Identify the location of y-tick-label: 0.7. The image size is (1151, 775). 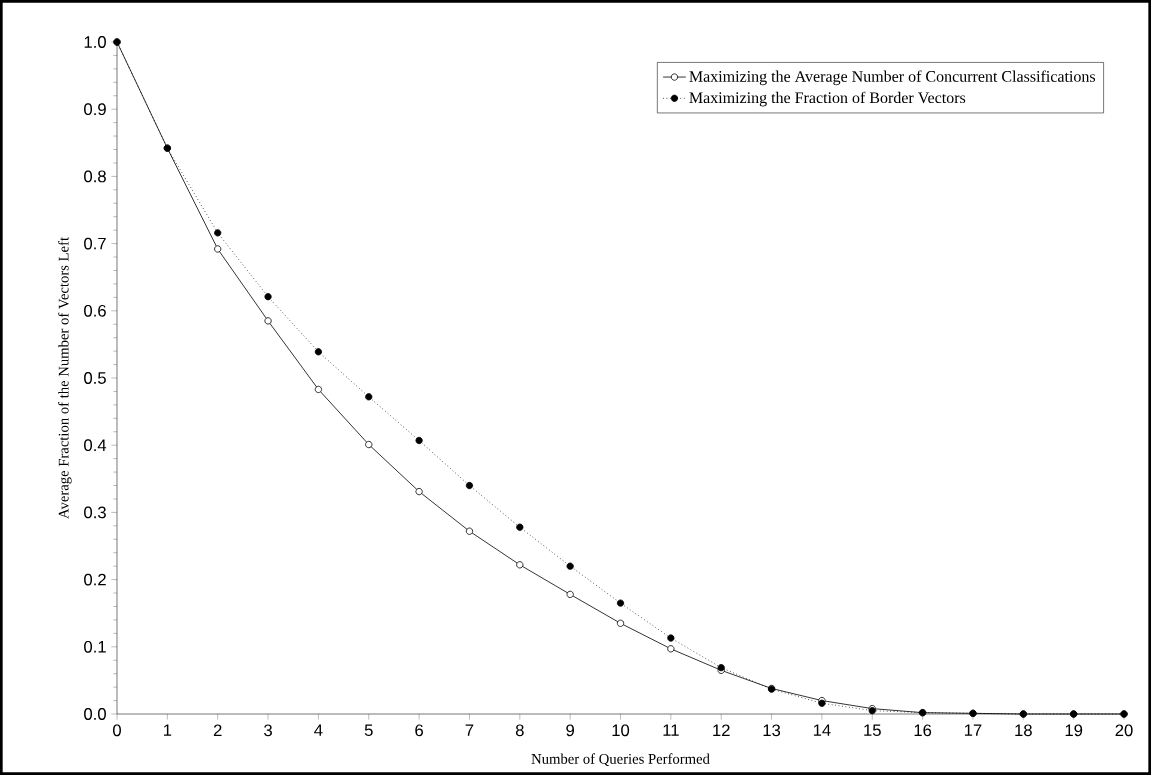
(95, 243).